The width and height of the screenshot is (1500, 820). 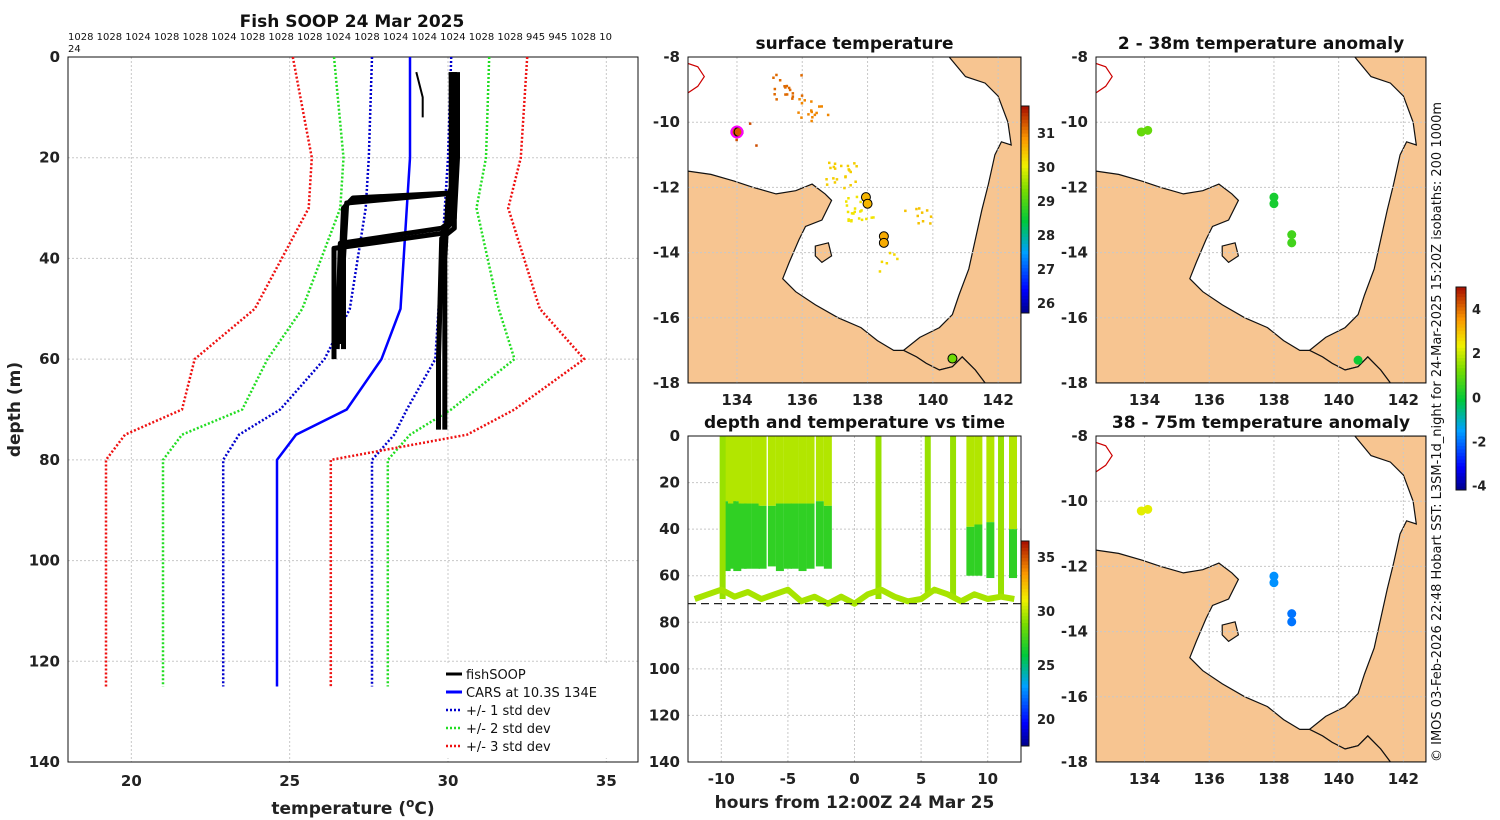 I want to click on x-axis-label-sup: o, so click(x=410, y=803).